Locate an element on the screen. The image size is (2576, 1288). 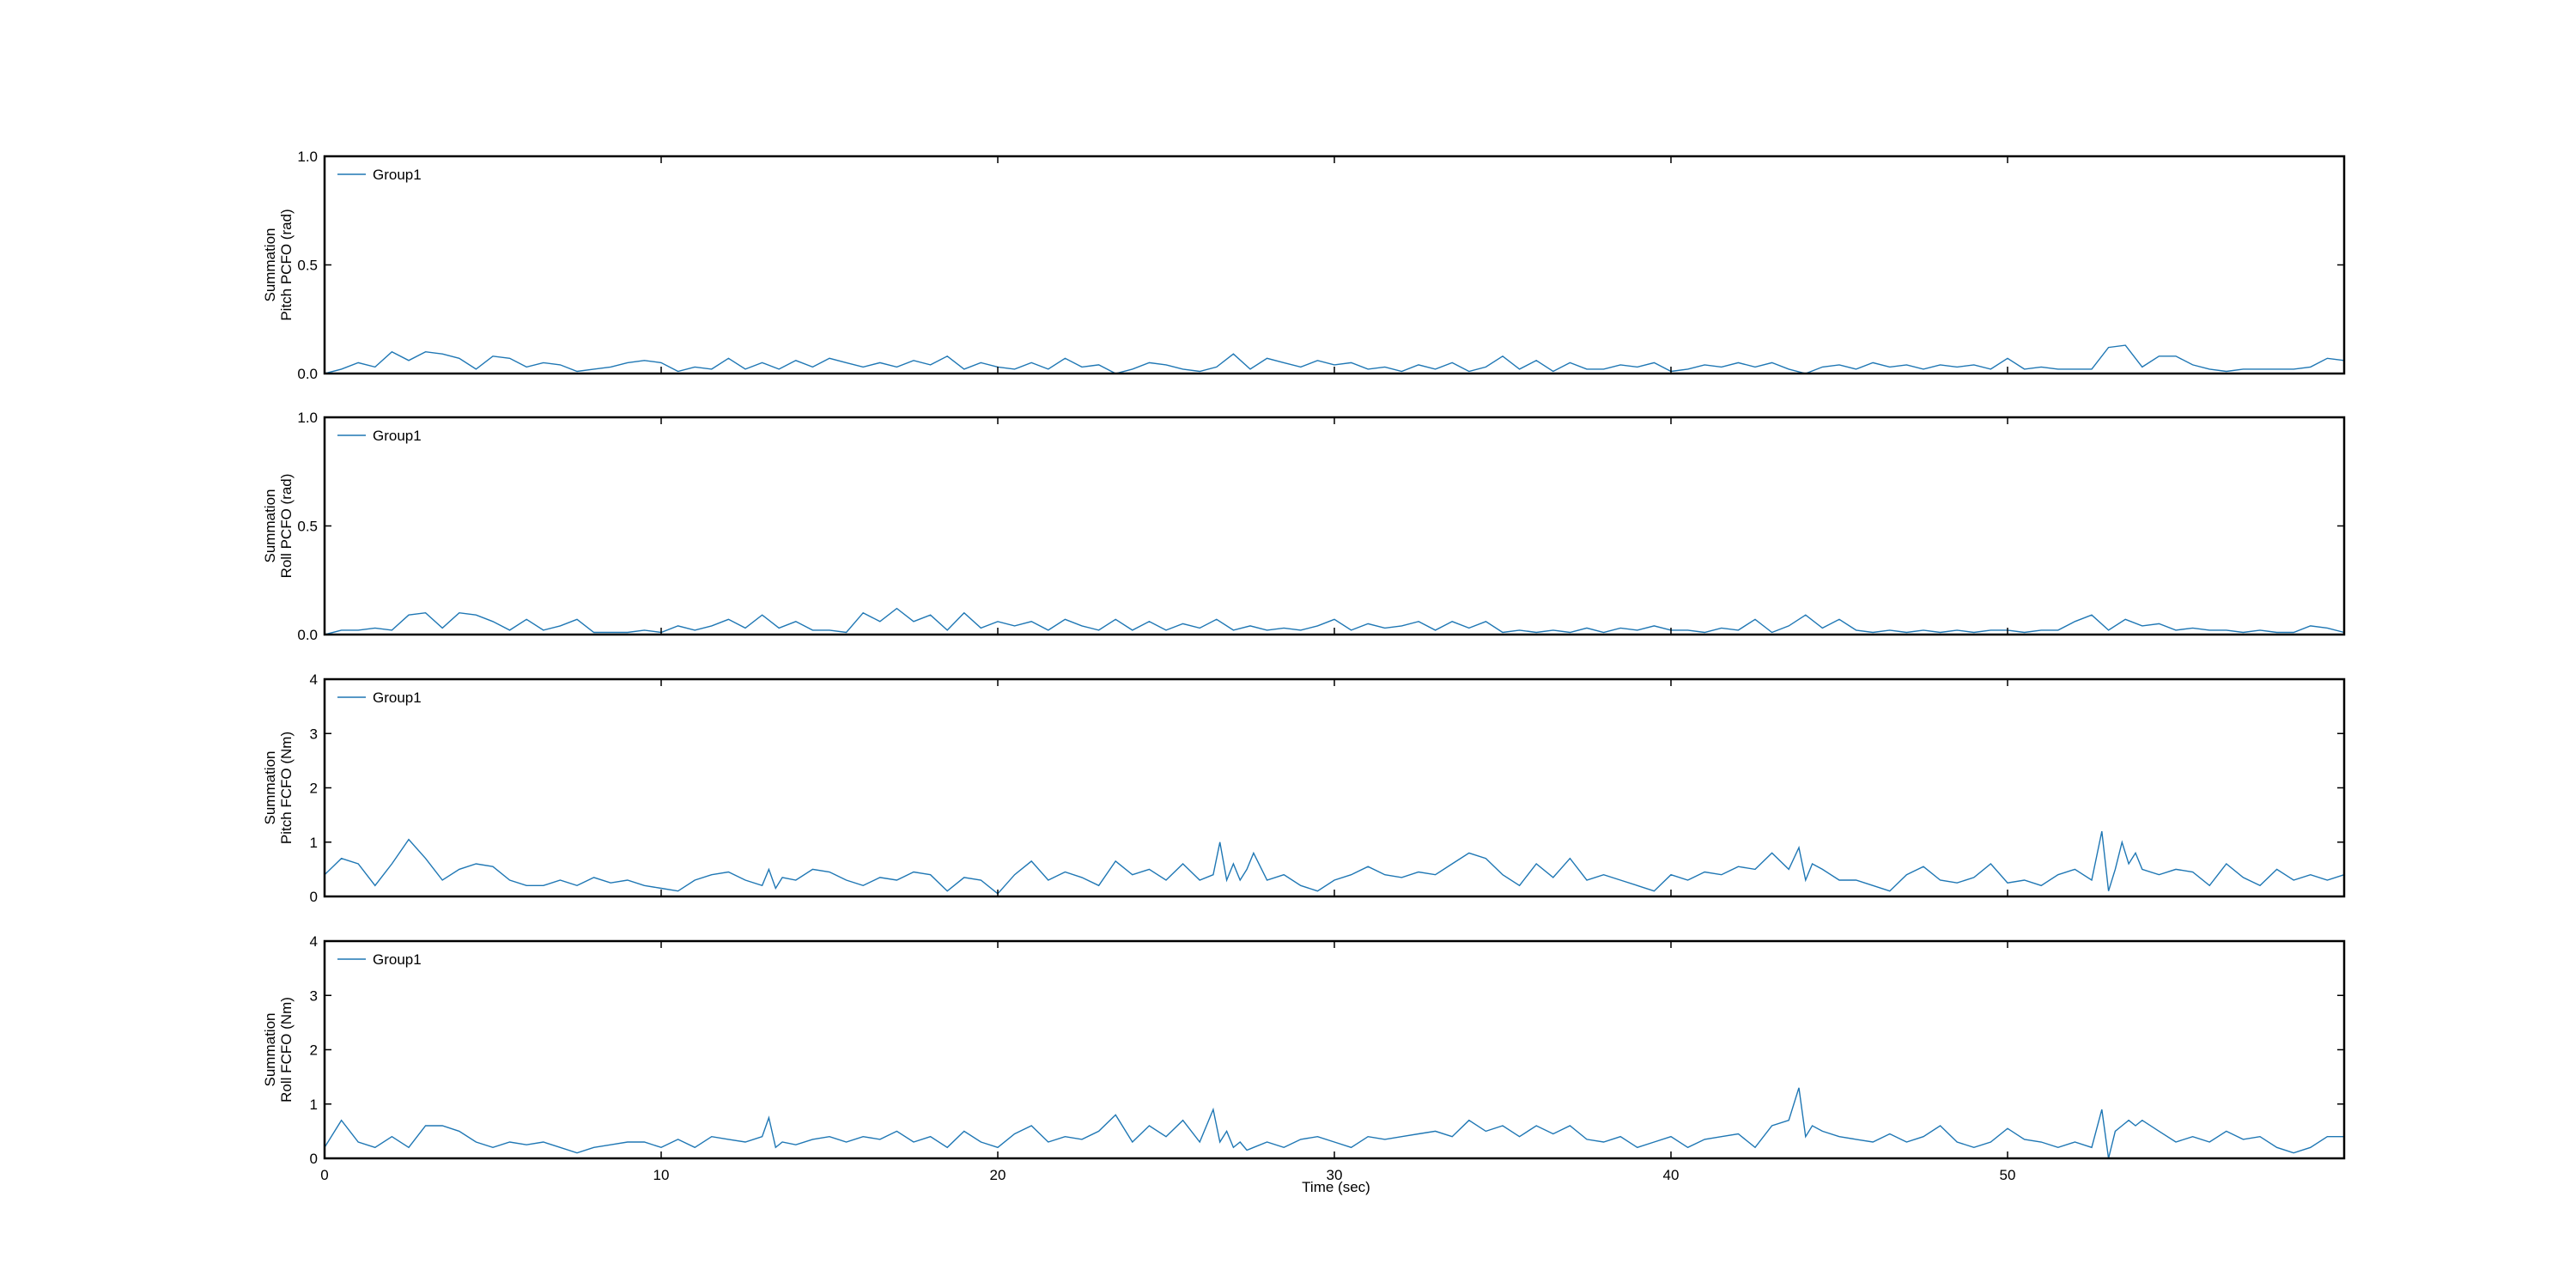
subplot-3: 0 1 2 3 4 SummationPitch FCFO (Nm) Group1 is located at coordinates (1304, 788).